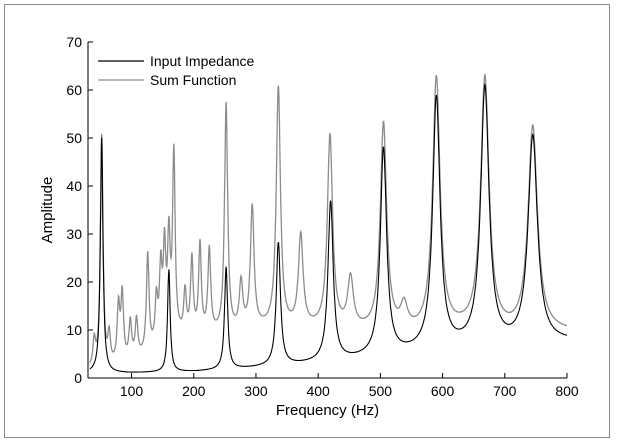 This screenshot has width=617, height=444. Describe the element at coordinates (74, 90) in the screenshot. I see `y-tick-label: 60` at that location.